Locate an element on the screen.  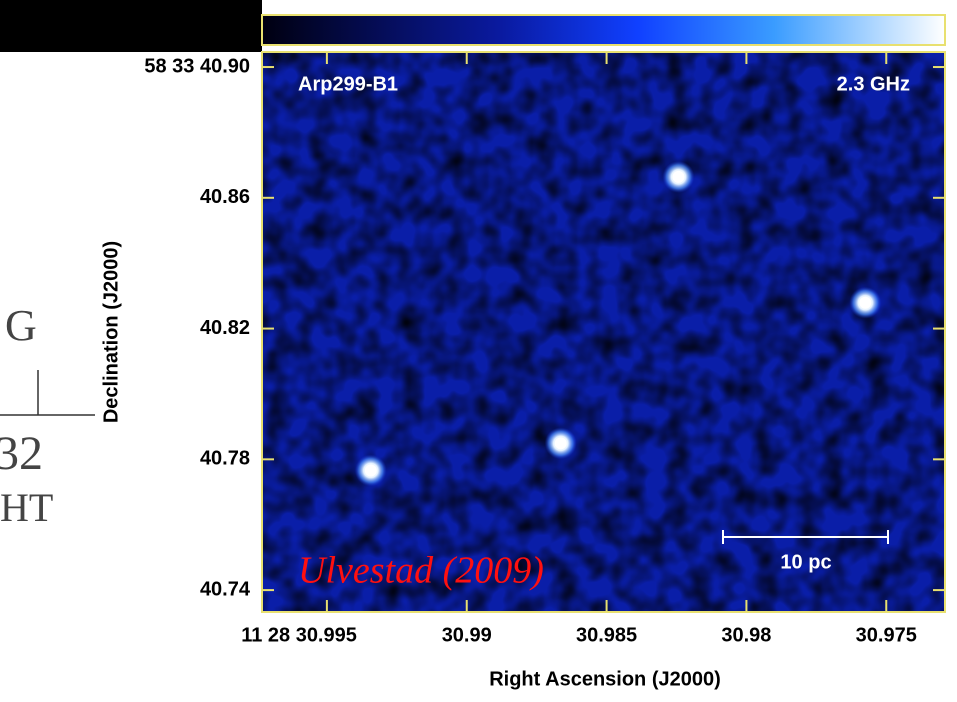
frequency-label: 2.3 GHz is located at coordinates (873, 84).